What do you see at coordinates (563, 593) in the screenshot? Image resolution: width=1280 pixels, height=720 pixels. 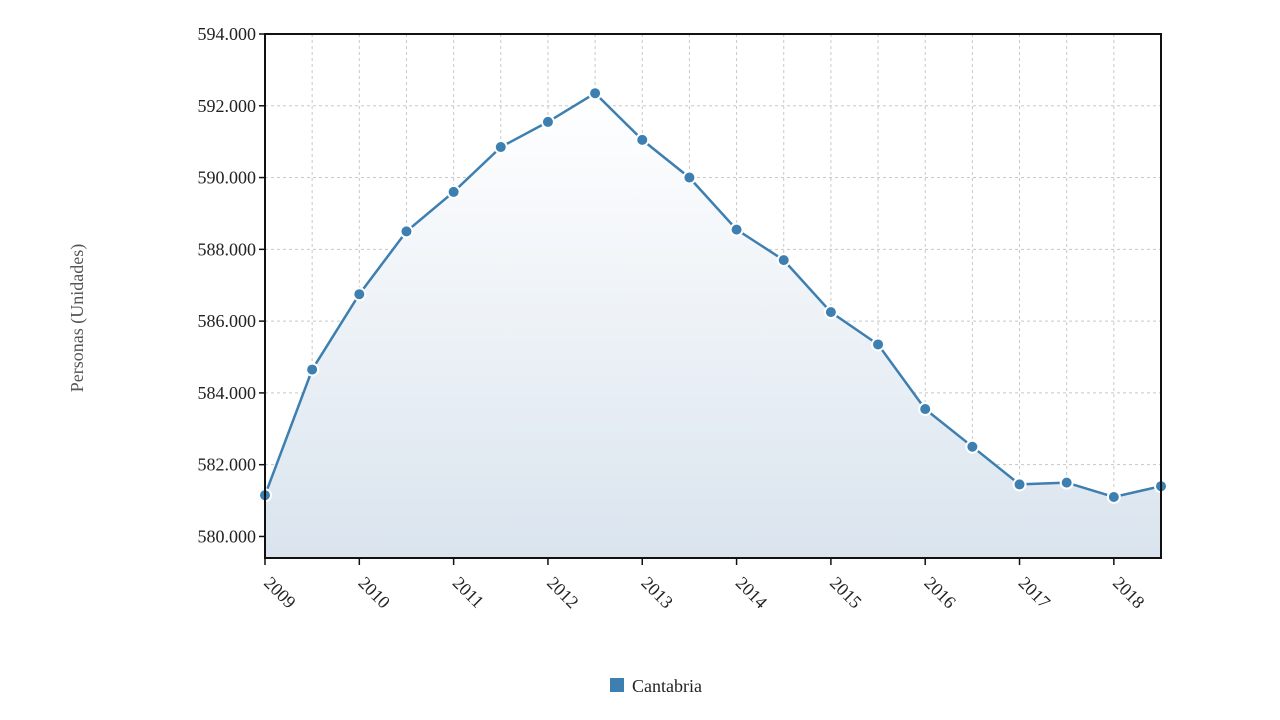 I see `x-tick-label: 2012` at bounding box center [563, 593].